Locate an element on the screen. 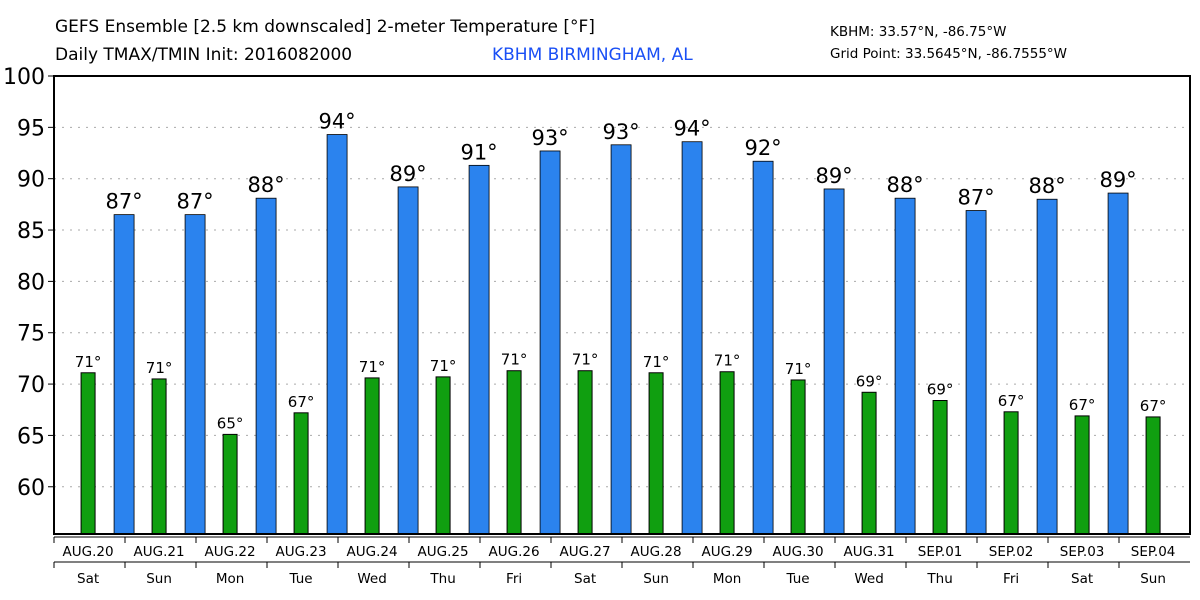 The width and height of the screenshot is (1200, 600). date-label: AUG.24 is located at coordinates (372, 552).